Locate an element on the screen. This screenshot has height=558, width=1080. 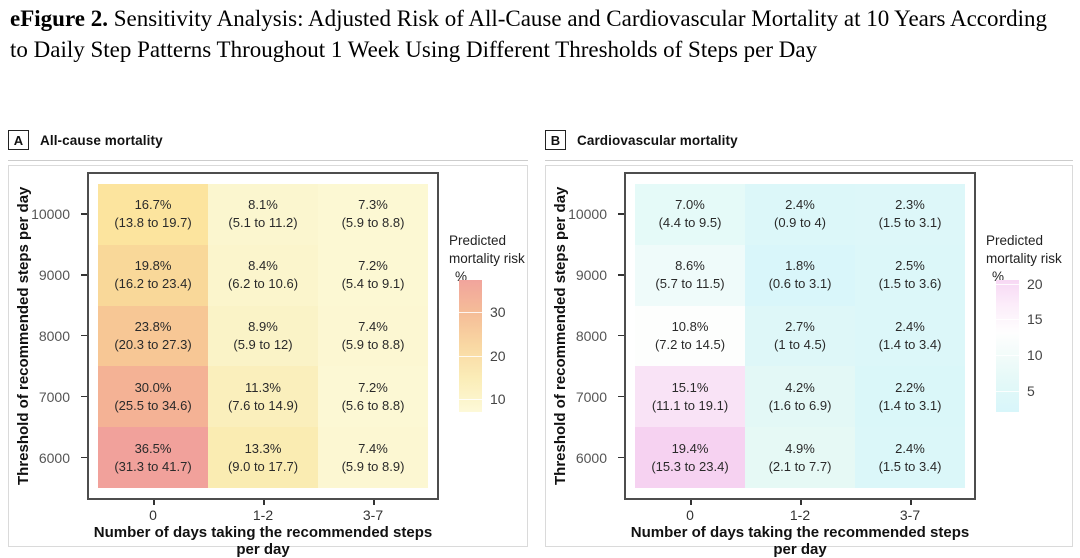
panel-header: B Cardiovascular mortality is located at coordinates (809, 140).